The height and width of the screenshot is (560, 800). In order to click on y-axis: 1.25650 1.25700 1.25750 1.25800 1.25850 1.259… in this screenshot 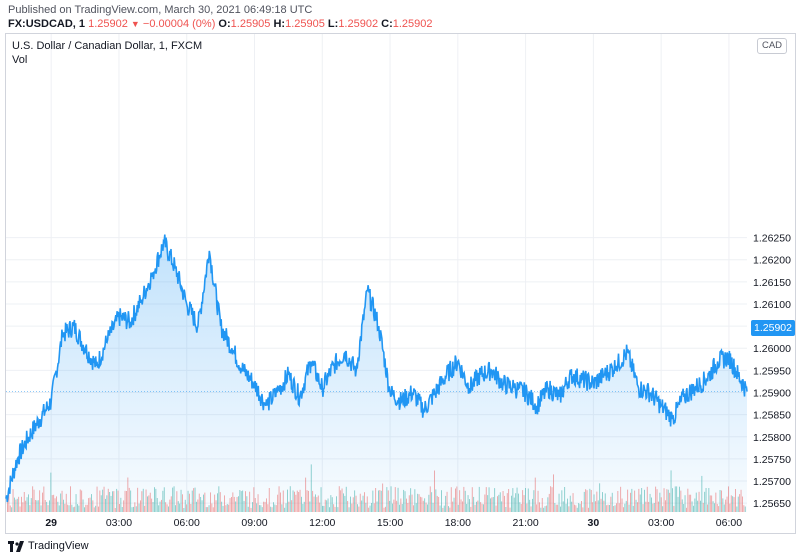, I will do `click(772, 372)`.